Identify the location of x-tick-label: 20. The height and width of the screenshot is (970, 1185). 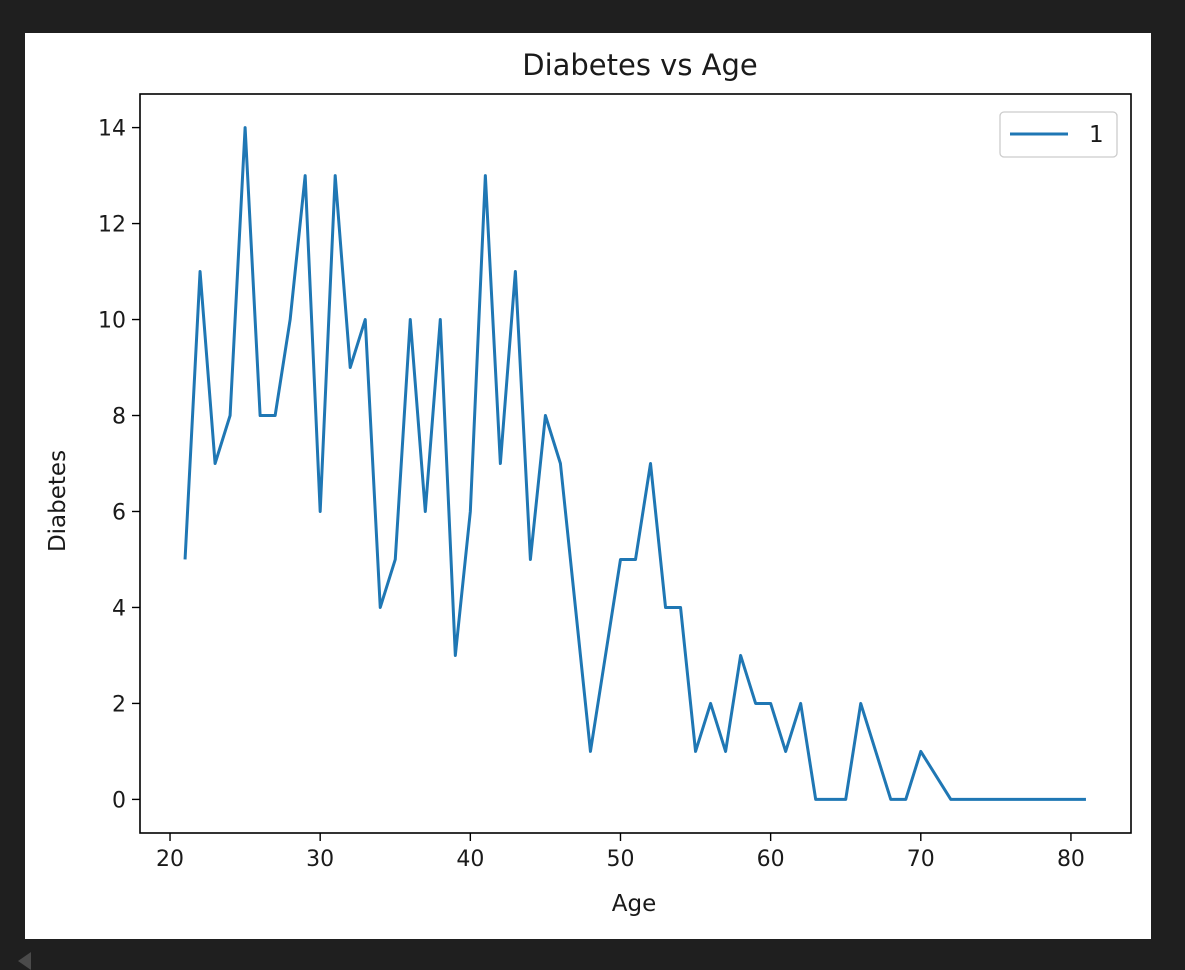
(170, 859).